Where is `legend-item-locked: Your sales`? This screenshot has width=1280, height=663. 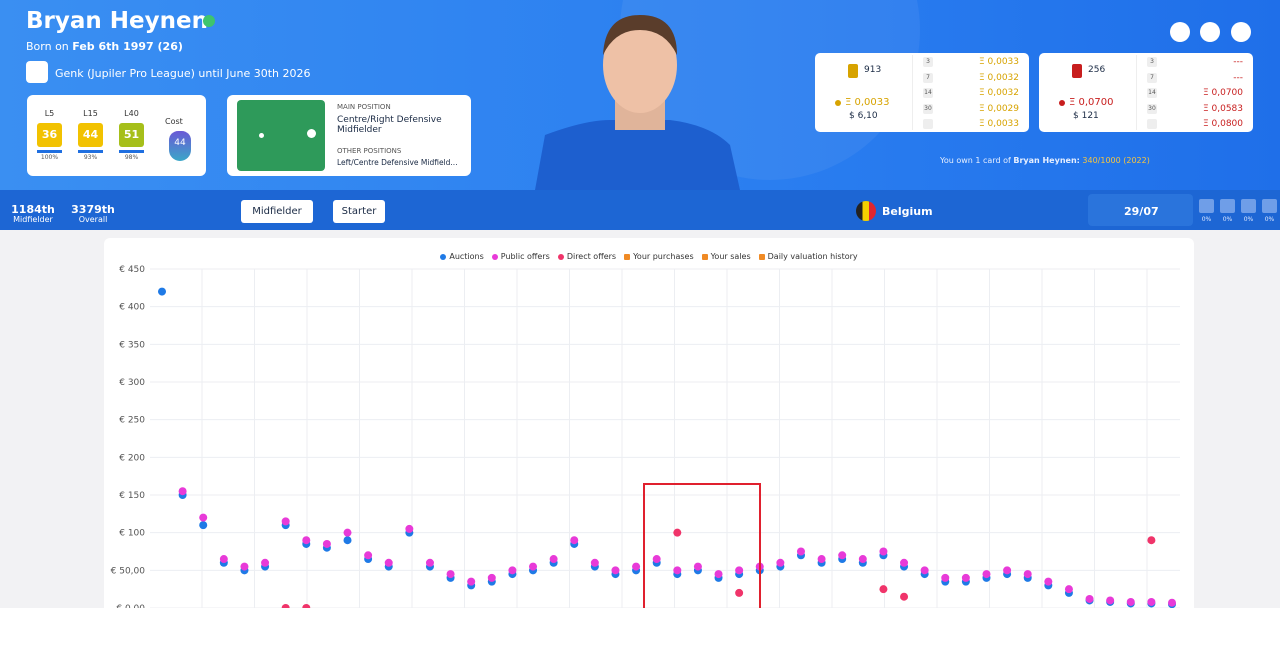
legend-item-locked: Your sales is located at coordinates (726, 256).